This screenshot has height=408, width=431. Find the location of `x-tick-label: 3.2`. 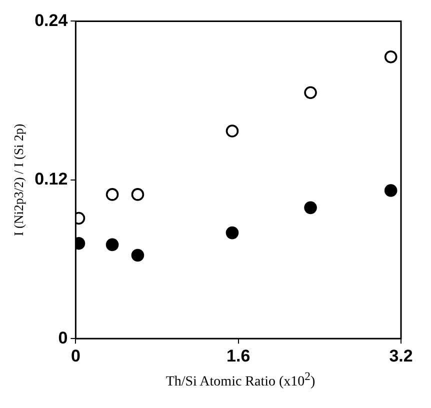

x-tick-label: 3.2 is located at coordinates (401, 356).